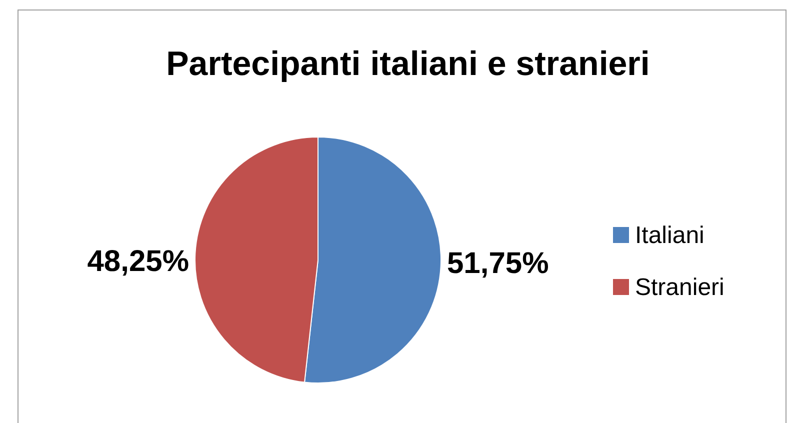 The image size is (797, 423). I want to click on legend-label: Italiani, so click(669, 235).